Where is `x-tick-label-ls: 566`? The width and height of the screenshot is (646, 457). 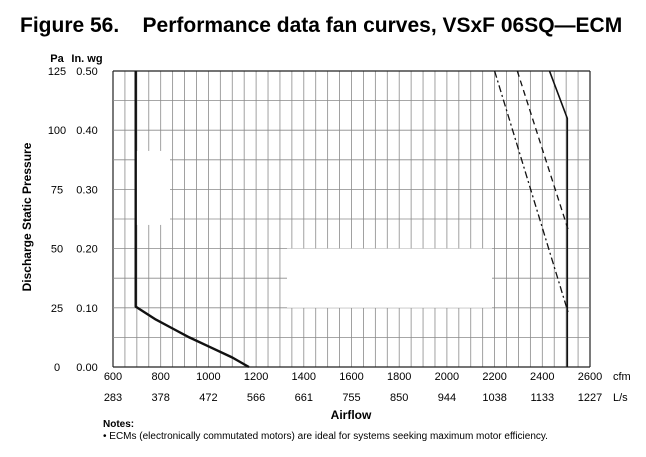
x-tick-label-ls: 566 is located at coordinates (256, 398).